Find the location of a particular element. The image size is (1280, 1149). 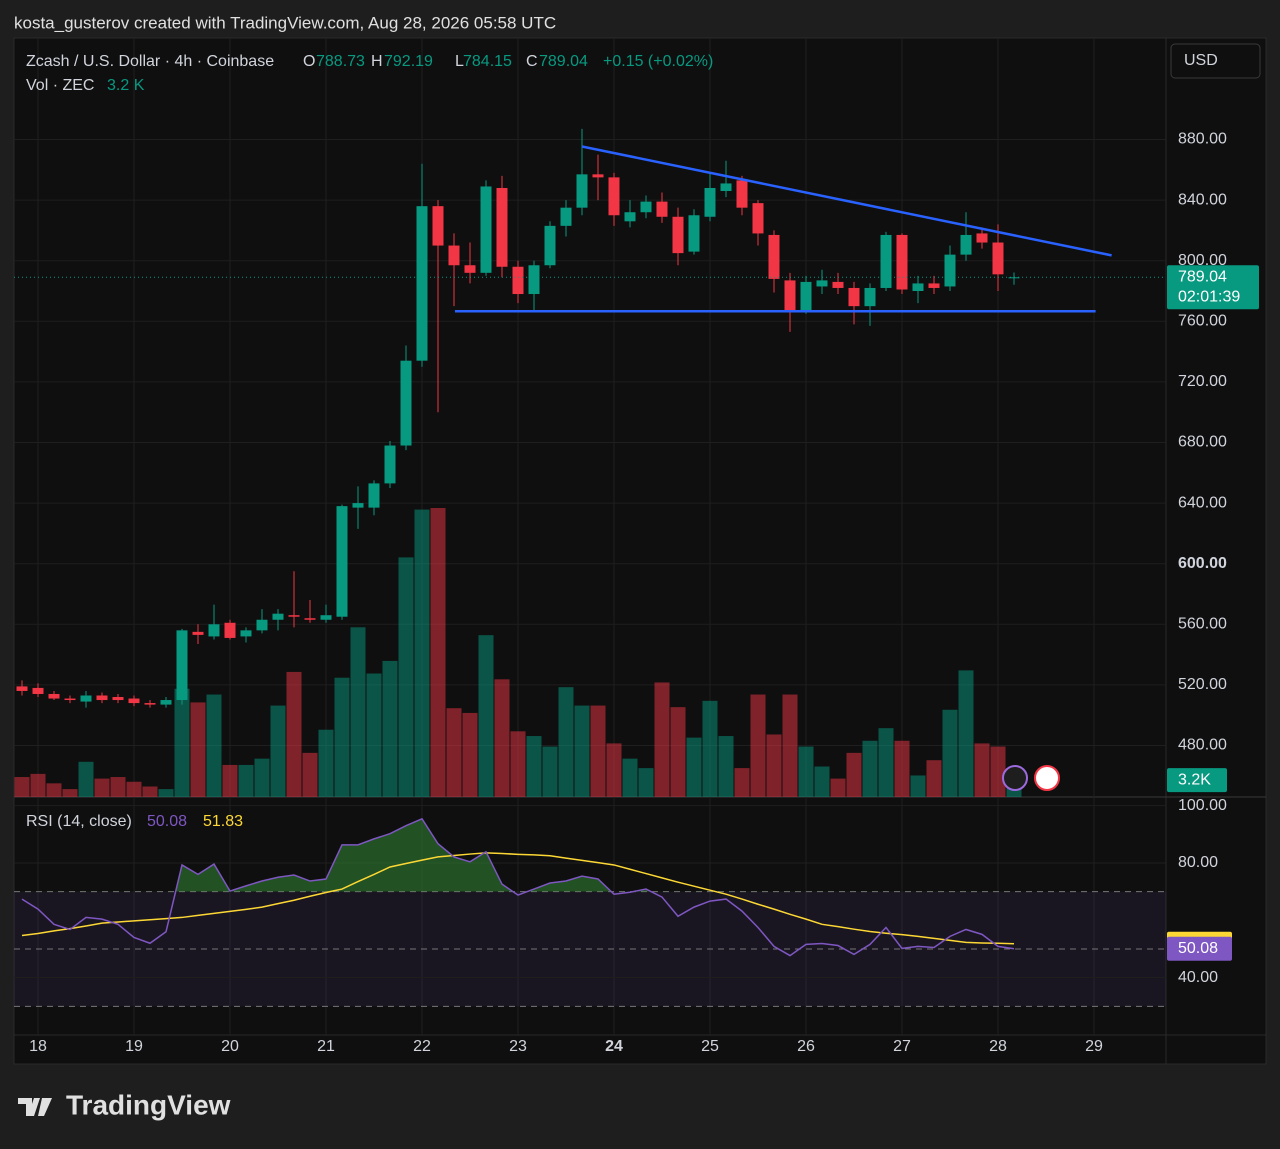

rsi-ma-line is located at coordinates (518, 898).